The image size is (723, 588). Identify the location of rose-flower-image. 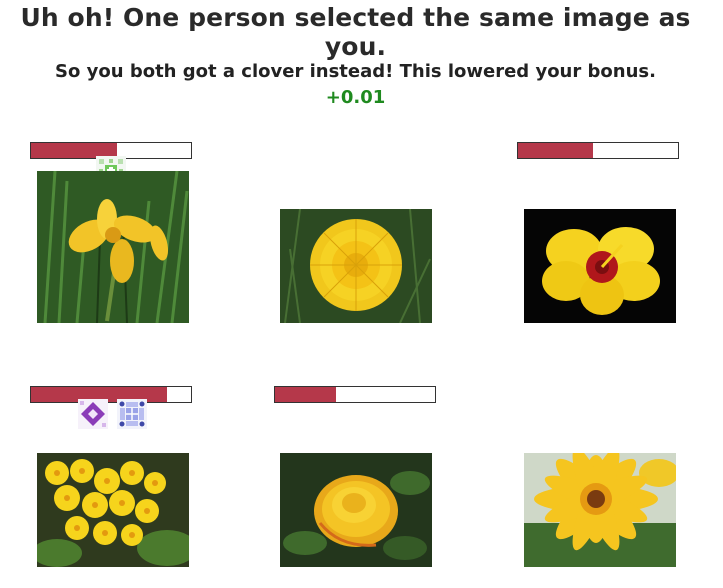
(356, 510).